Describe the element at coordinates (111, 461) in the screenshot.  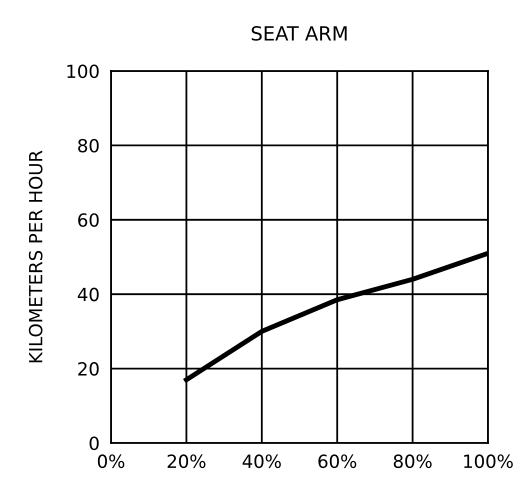
I see `x-tick-label: 0%` at that location.